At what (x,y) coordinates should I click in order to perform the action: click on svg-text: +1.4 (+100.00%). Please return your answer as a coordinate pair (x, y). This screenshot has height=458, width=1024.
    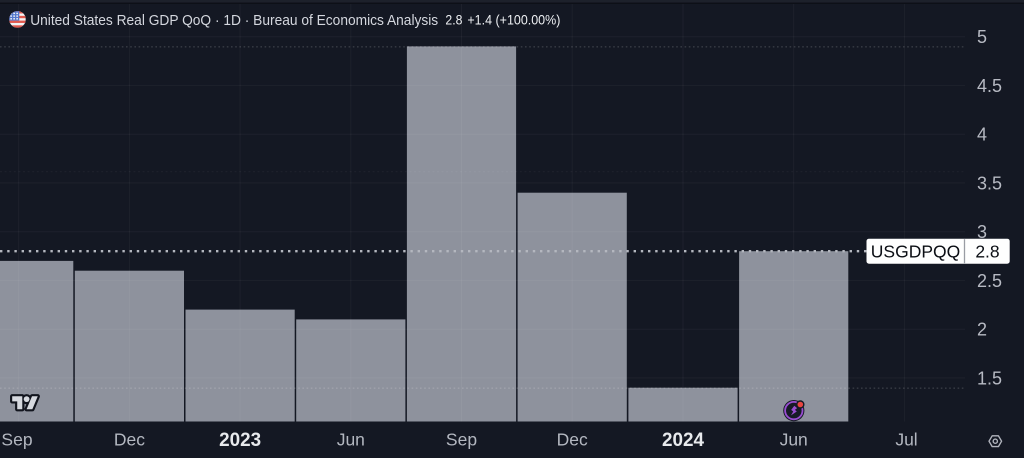
    Looking at the image, I should click on (513, 20).